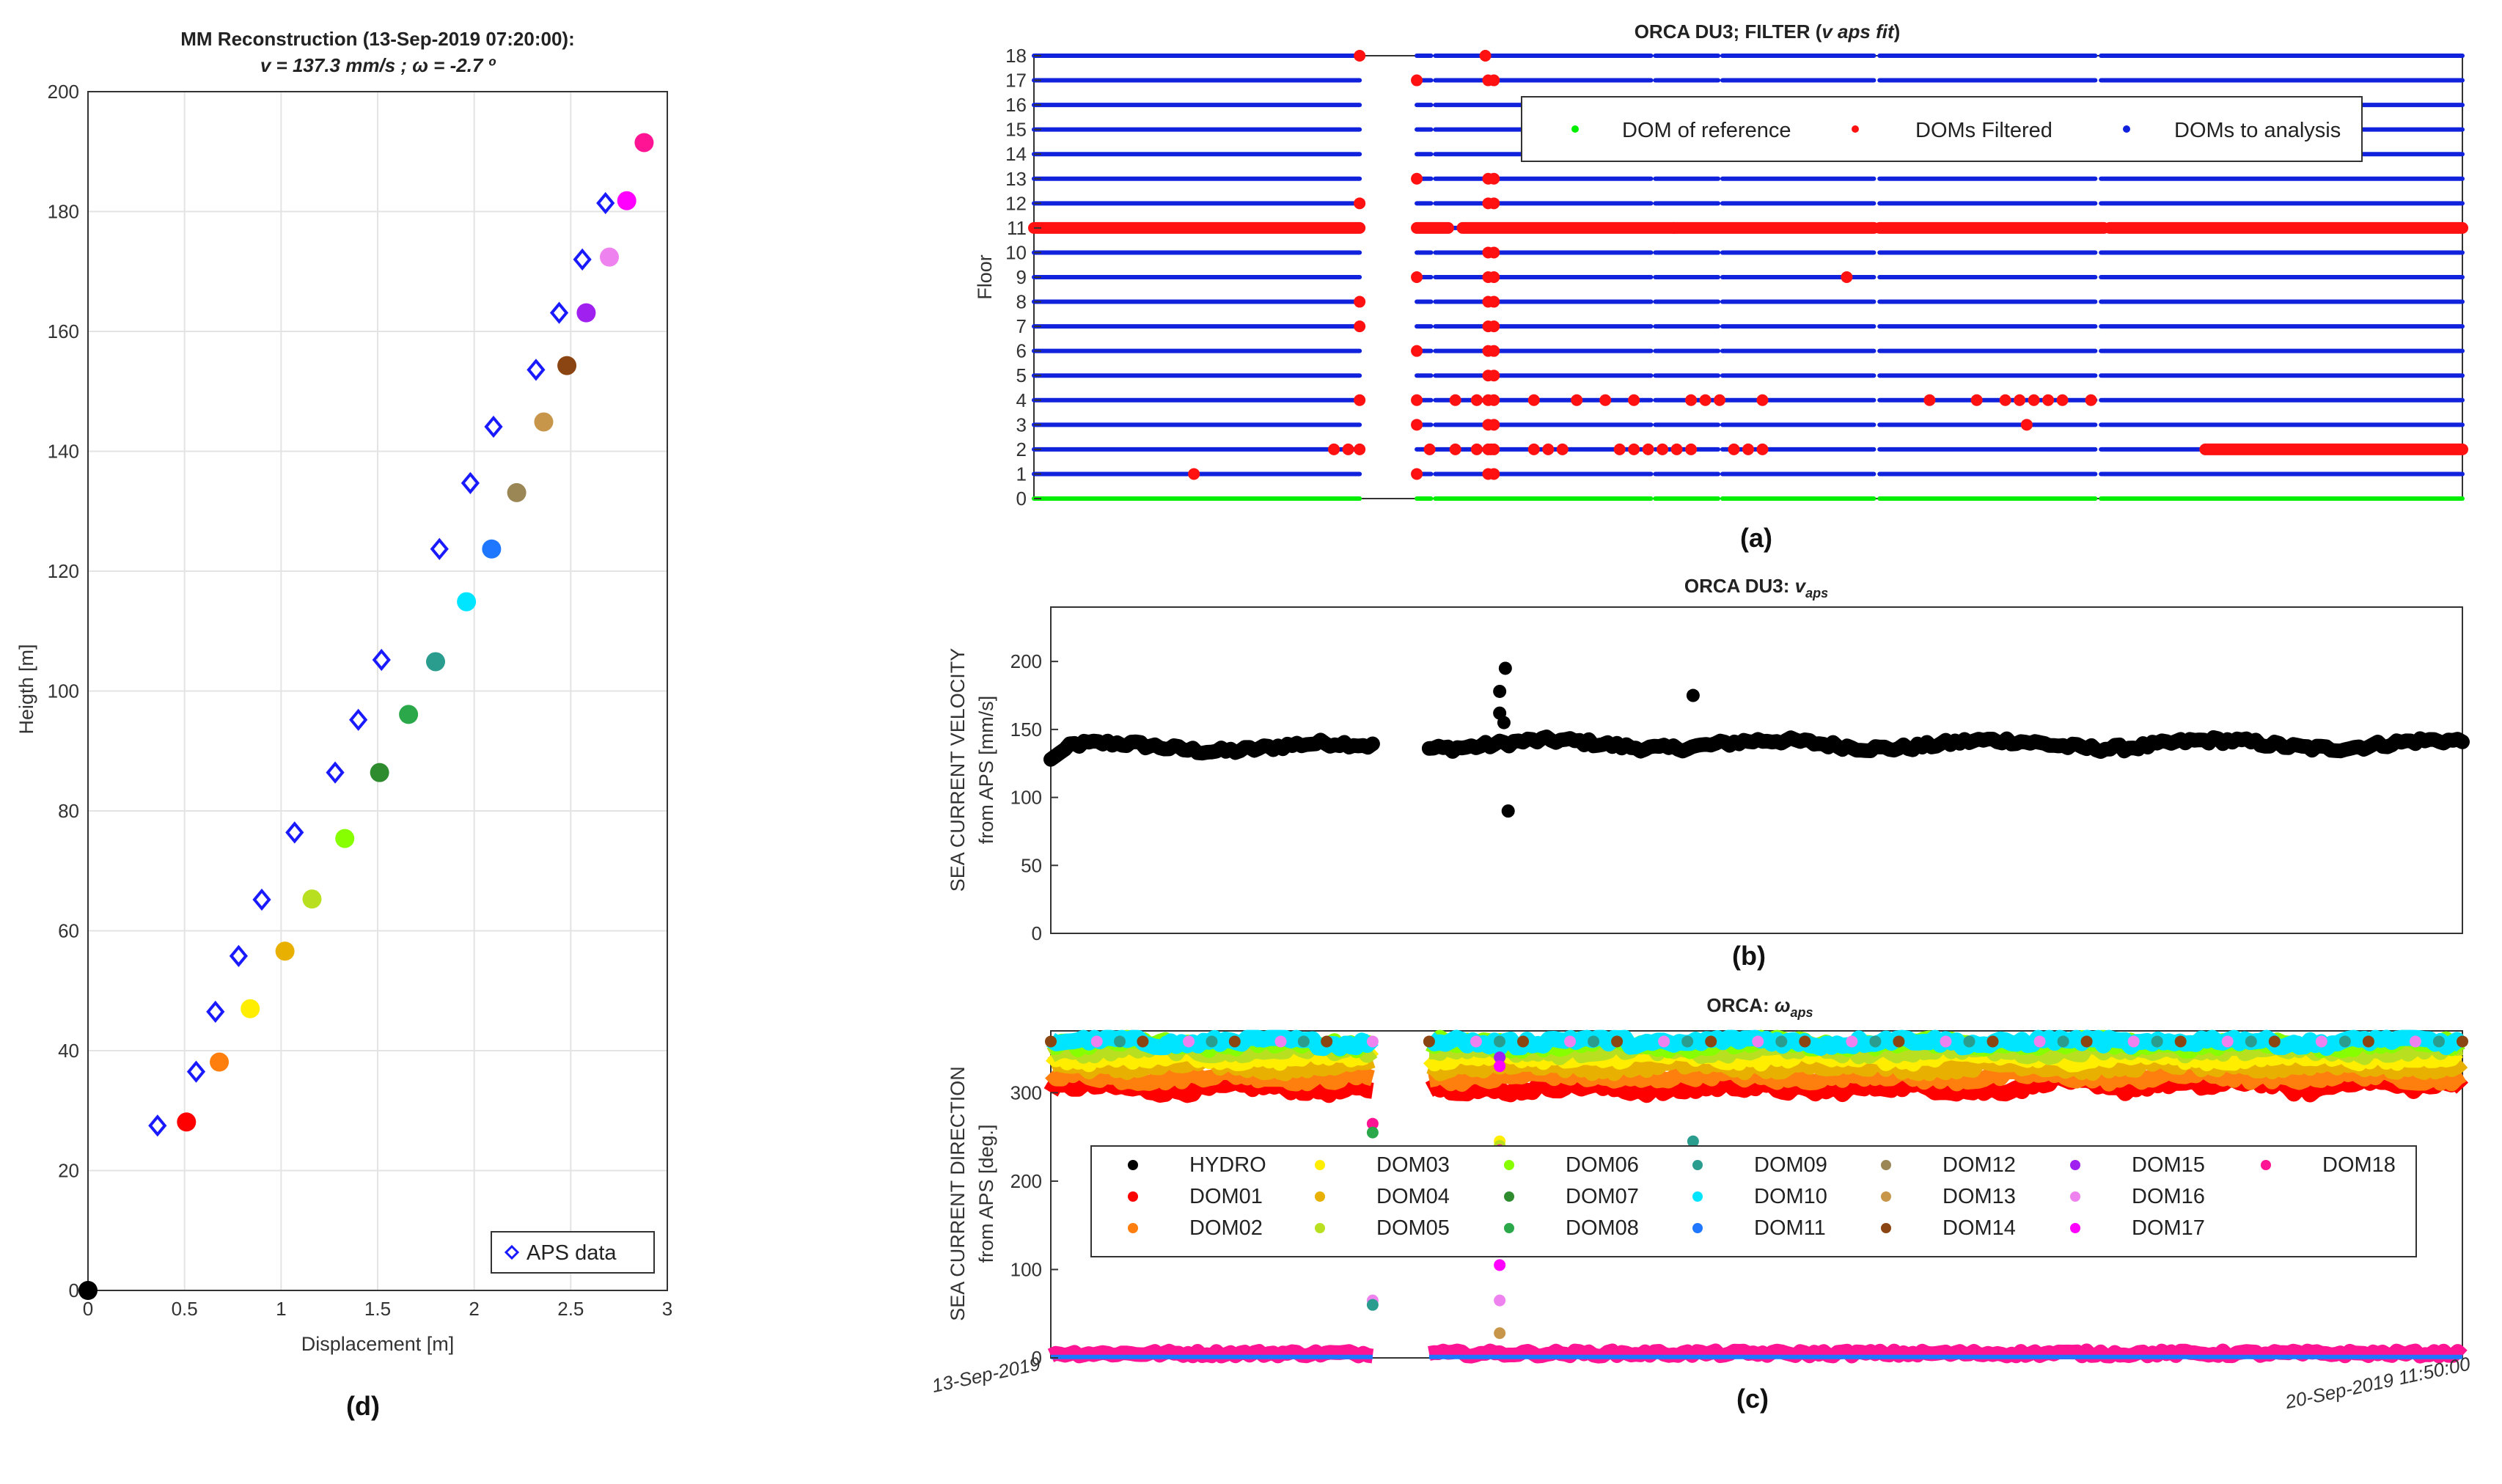 The image size is (2502, 1484). What do you see at coordinates (363, 1406) in the screenshot?
I see `panel-d-label: (d)` at bounding box center [363, 1406].